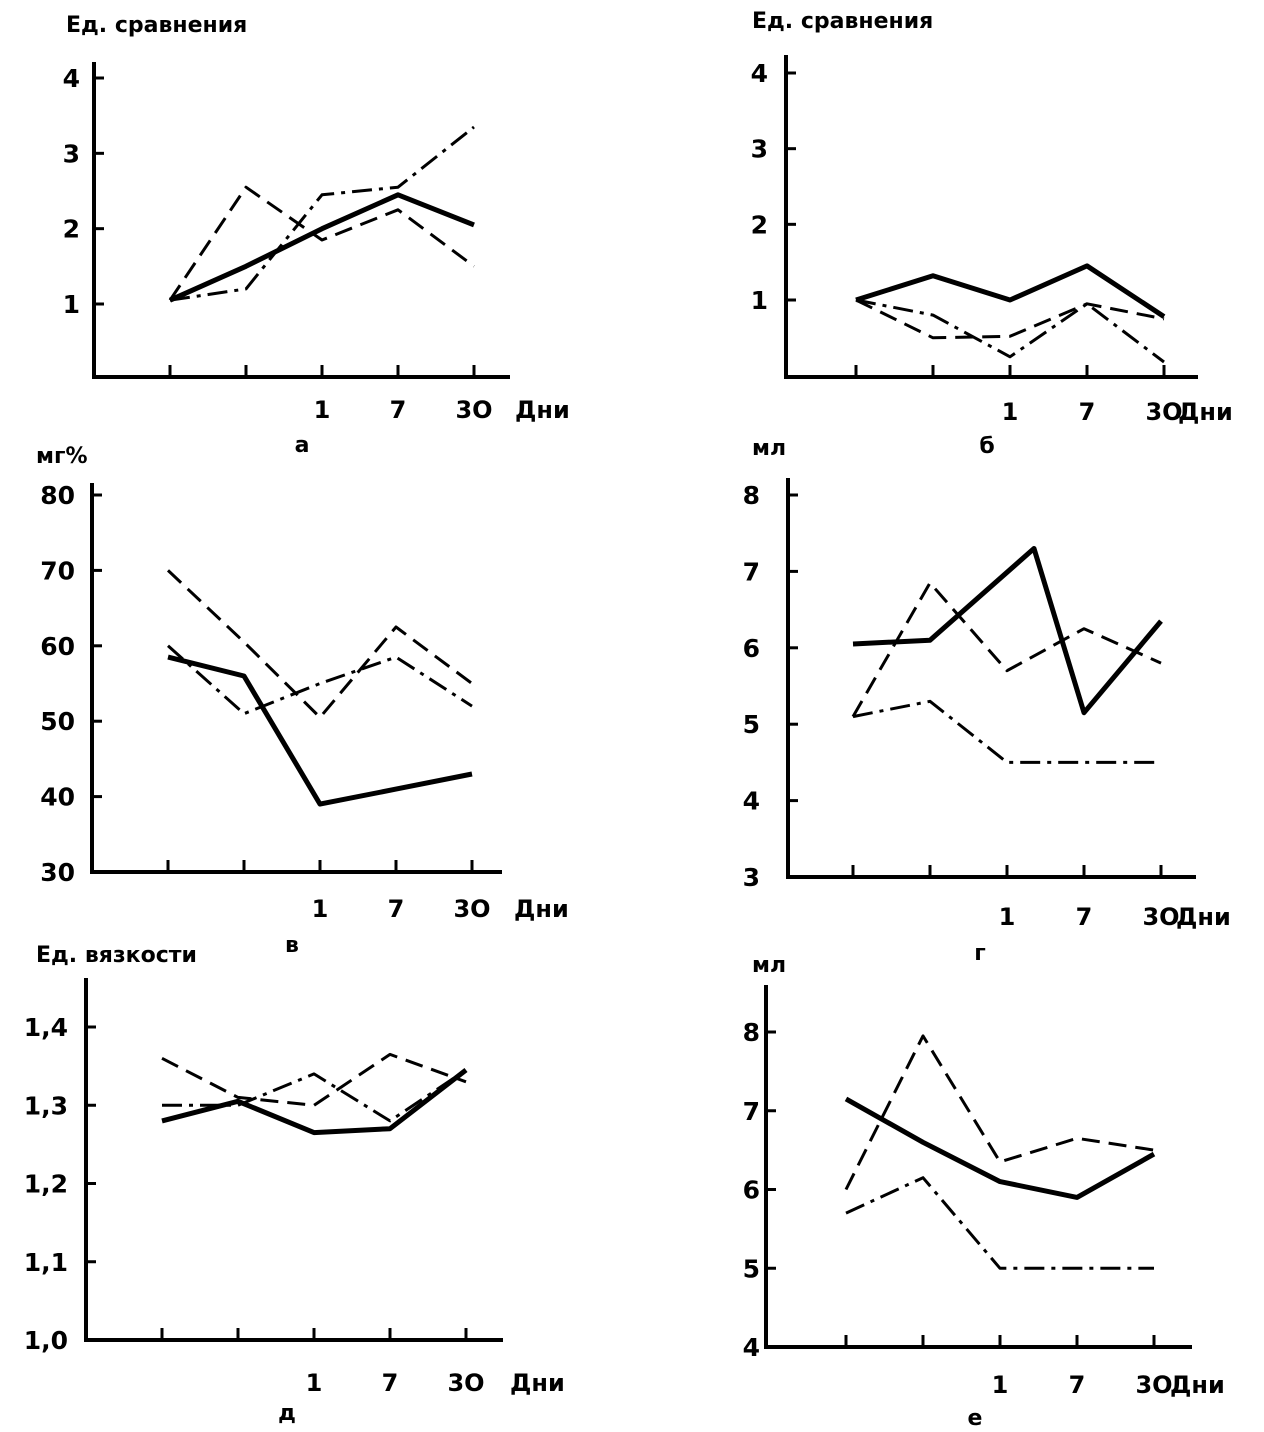  Describe the element at coordinates (473, 410) in the screenshot. I see `panel-1-x-tick-label: 3О` at that location.